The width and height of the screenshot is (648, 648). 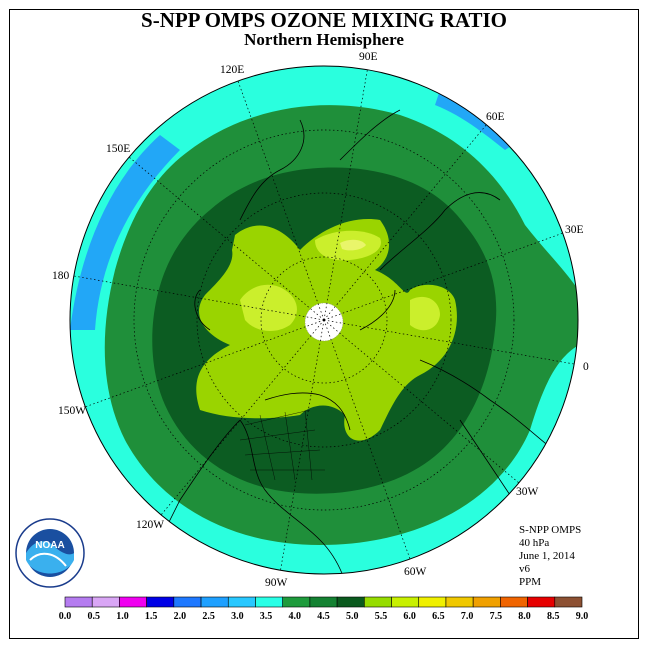 I want to click on lon-label-60e: 60E, so click(x=495, y=117).